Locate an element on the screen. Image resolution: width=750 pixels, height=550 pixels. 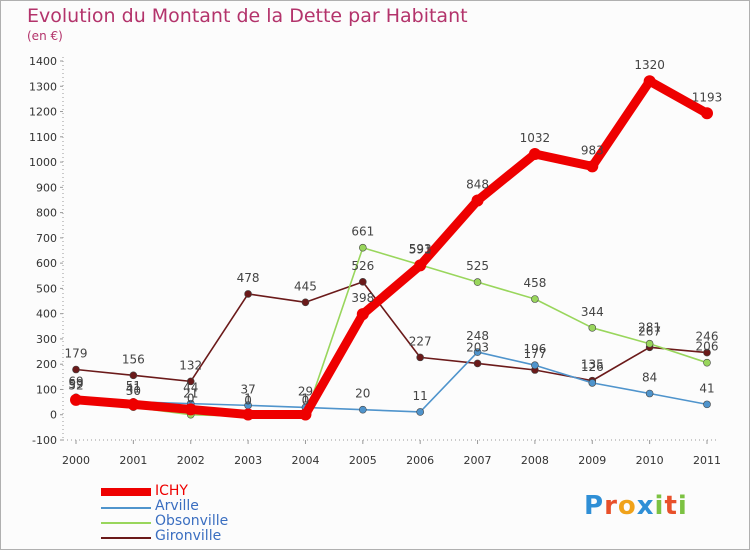
y-tick-label: 800 is located at coordinates (46, 213).